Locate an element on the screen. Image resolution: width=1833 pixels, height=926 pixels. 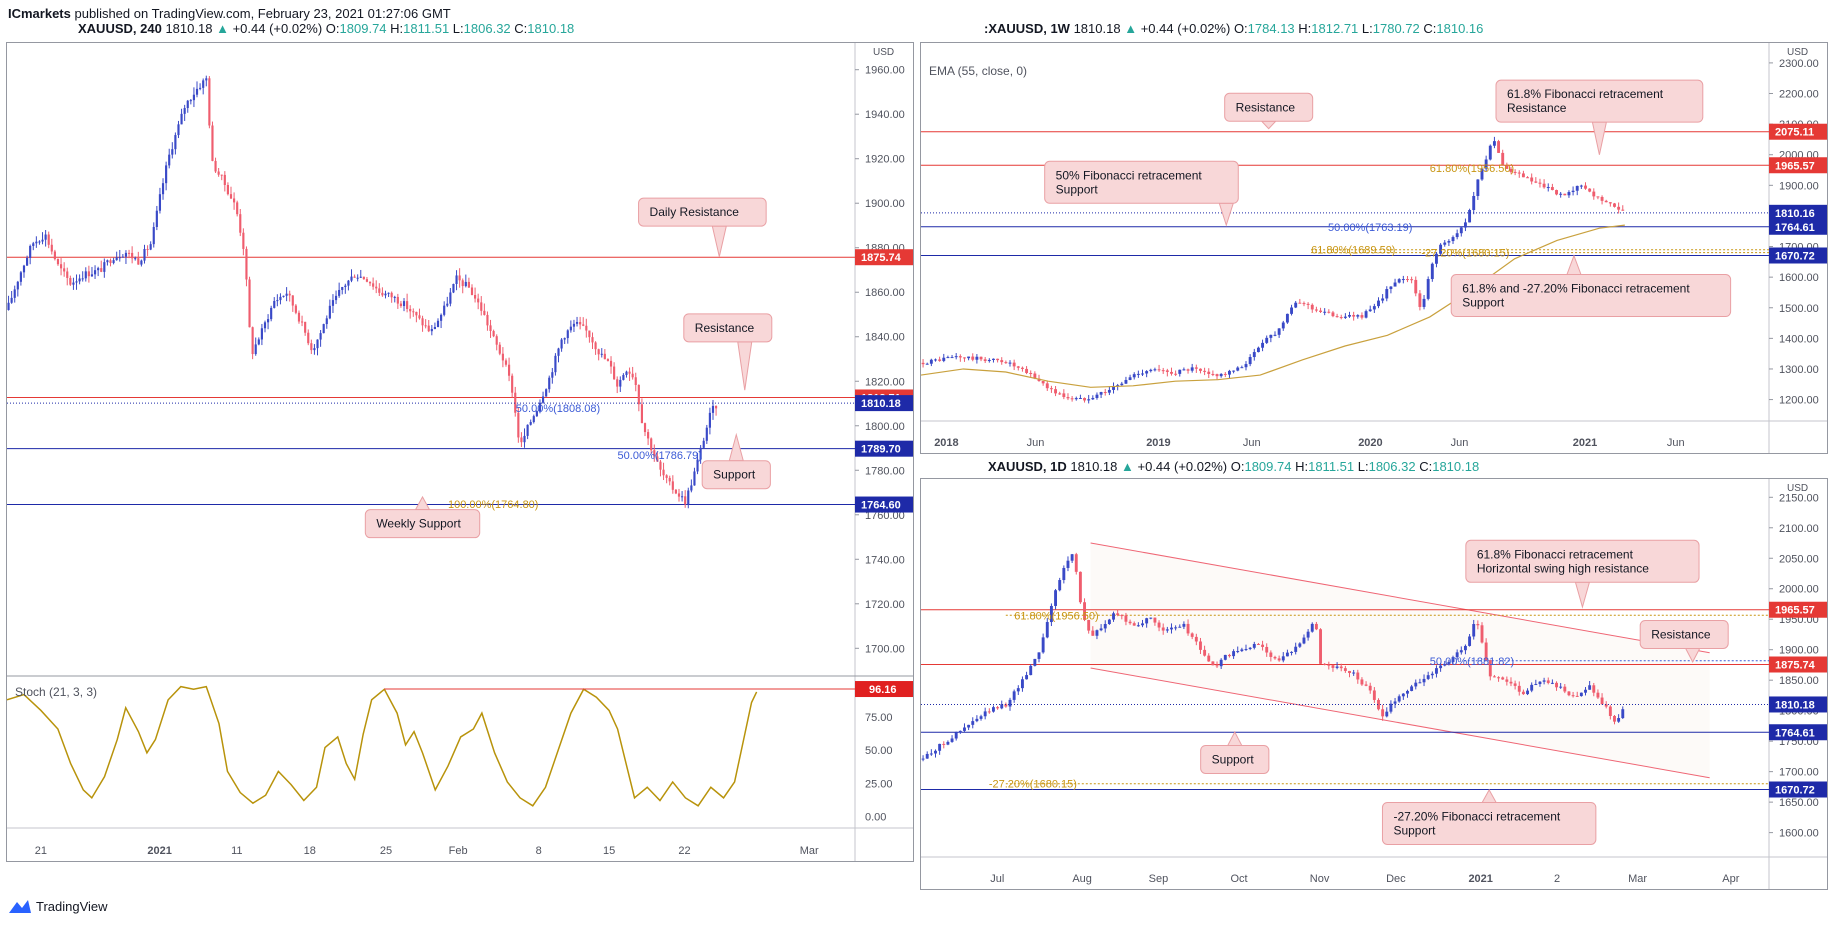
d1-high: 1811.51 is located at coordinates (1331, 466).